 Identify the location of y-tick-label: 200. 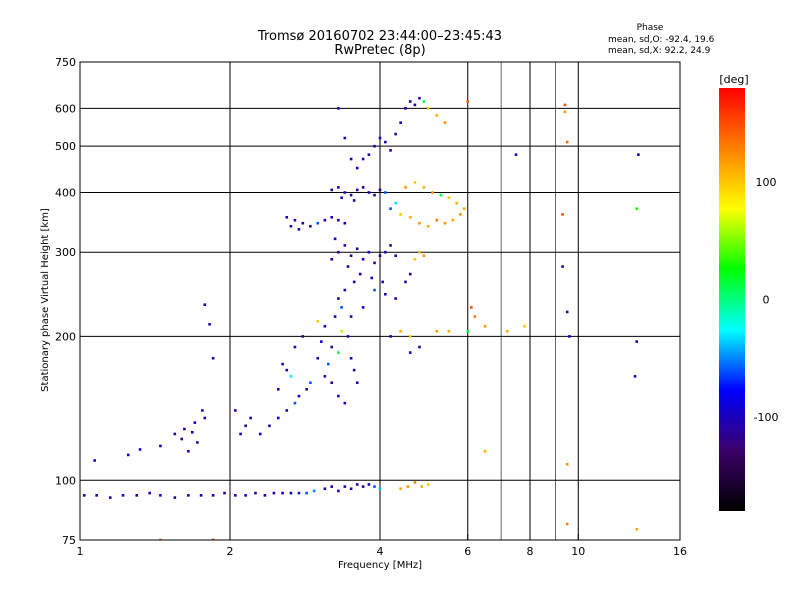
(65, 336).